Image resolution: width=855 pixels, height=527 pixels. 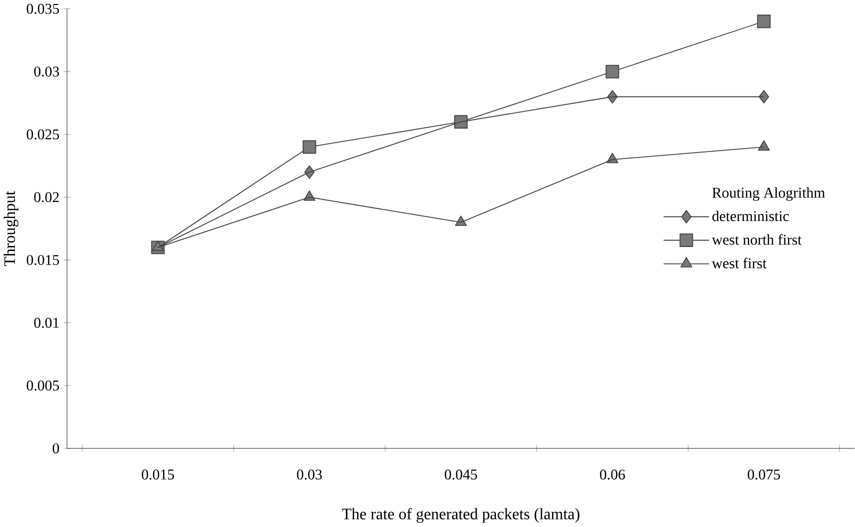 What do you see at coordinates (11, 228) in the screenshot?
I see `y-axis-title: Throughput` at bounding box center [11, 228].